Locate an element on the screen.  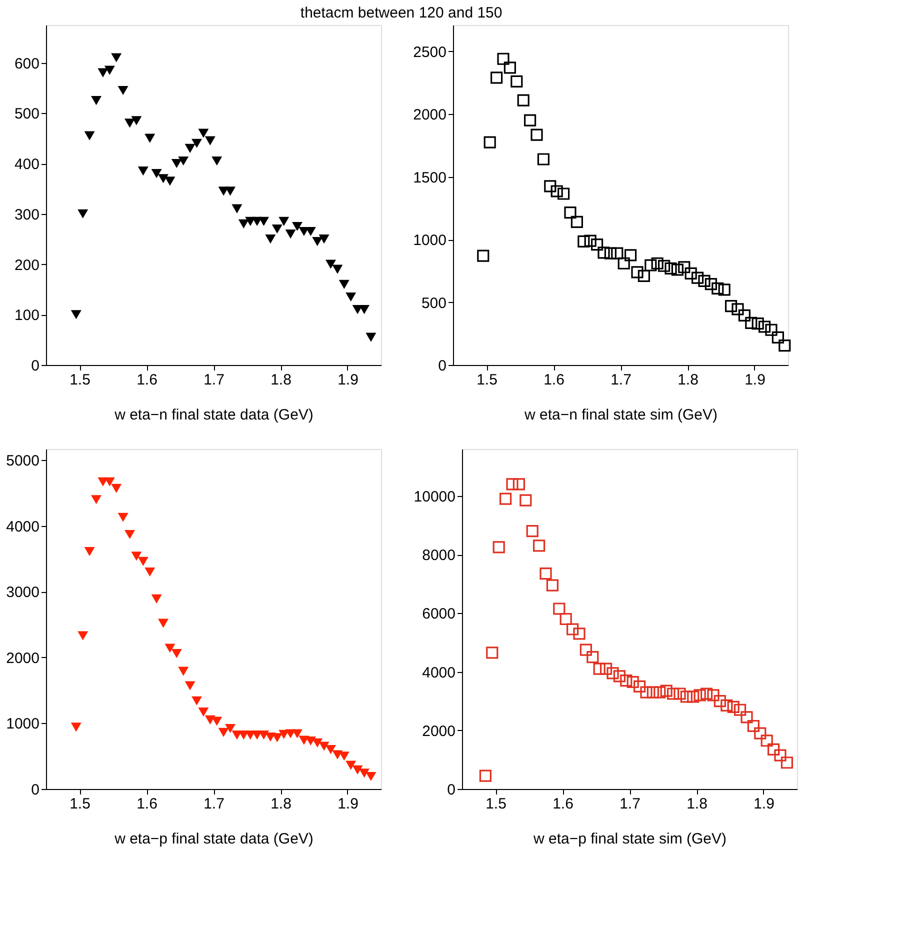
x-axis-title: w eta−n final state data (GeV) is located at coordinates (214, 415).